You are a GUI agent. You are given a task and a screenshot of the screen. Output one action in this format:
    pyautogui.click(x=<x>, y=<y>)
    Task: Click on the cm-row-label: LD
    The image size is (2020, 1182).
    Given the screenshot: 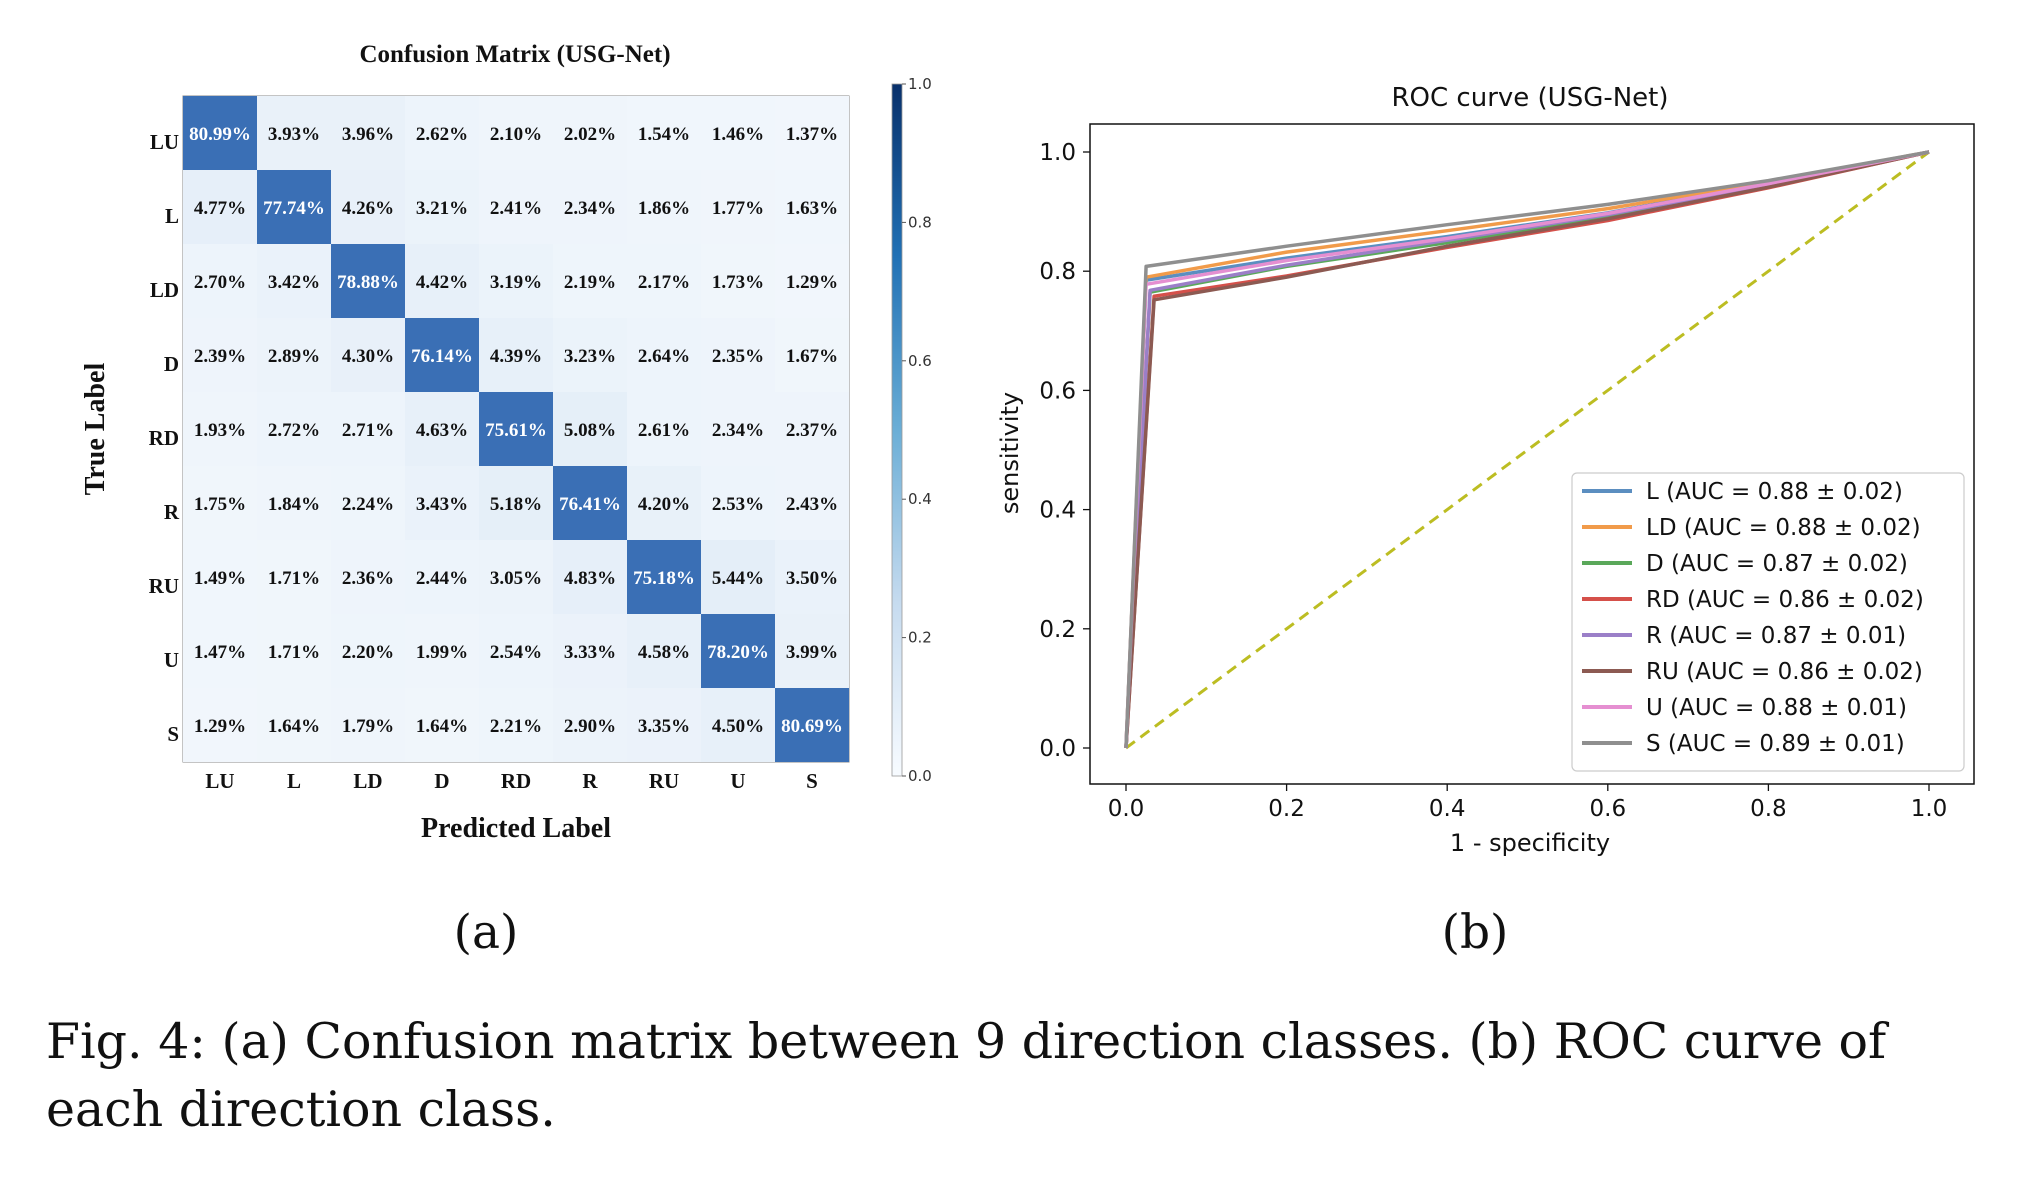 What is the action you would take?
    pyautogui.click(x=164, y=290)
    